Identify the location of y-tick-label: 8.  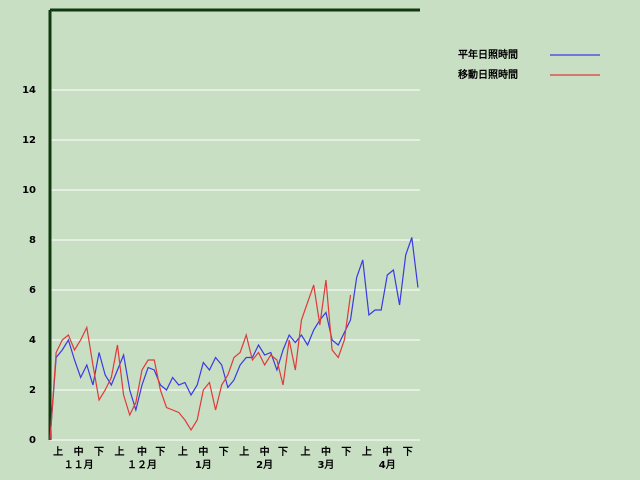
(32, 240).